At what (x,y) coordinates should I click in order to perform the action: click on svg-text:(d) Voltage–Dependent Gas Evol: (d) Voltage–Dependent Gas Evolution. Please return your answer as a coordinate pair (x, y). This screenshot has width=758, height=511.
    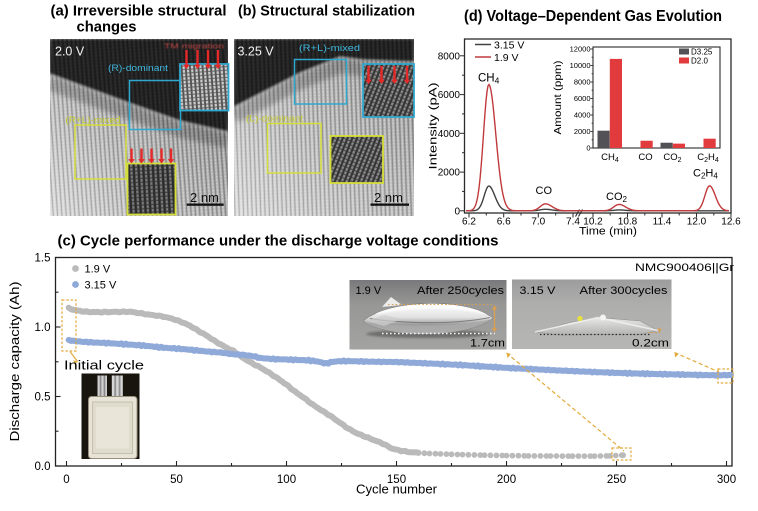
    Looking at the image, I should click on (593, 16).